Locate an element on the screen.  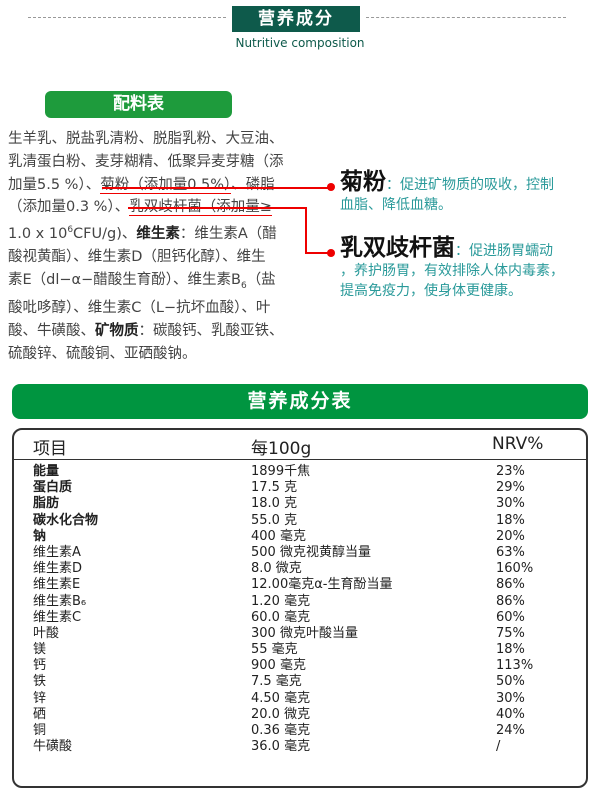
table-row: 镁 55 毫克 18% is located at coordinates (300, 650).